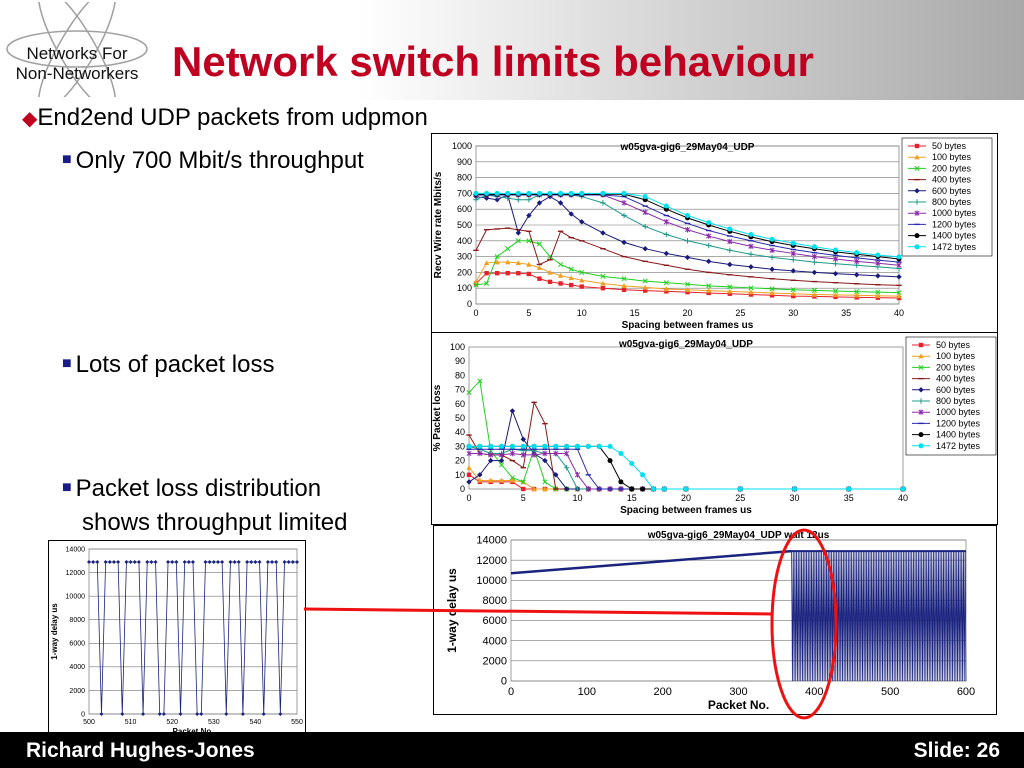 Image resolution: width=1024 pixels, height=768 pixels. What do you see at coordinates (168, 364) in the screenshot?
I see `sub-bullet-2: ■ Lots of packet loss` at bounding box center [168, 364].